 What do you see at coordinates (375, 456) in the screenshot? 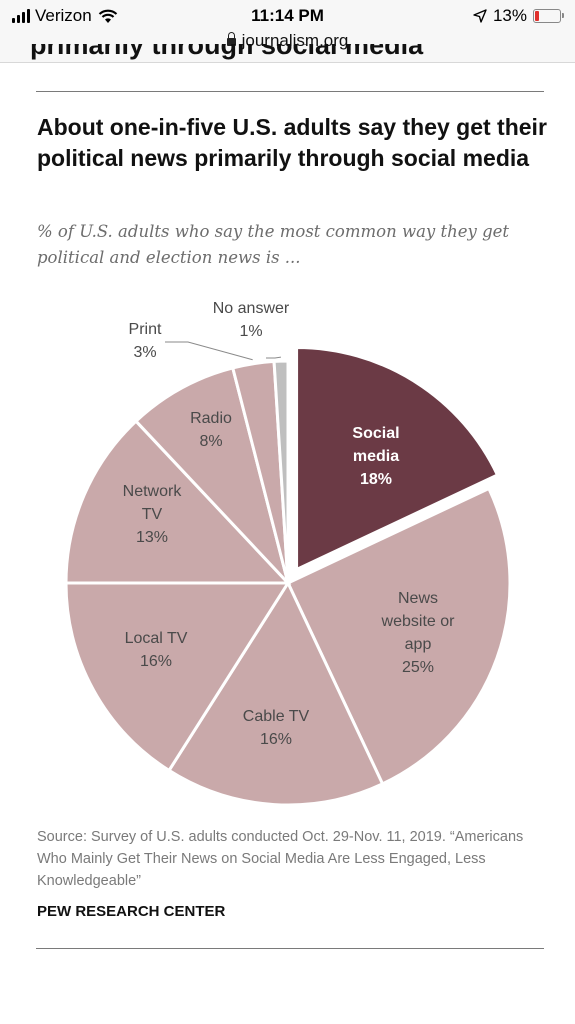
I see `slice-label-social-media: Social media 18%` at bounding box center [375, 456].